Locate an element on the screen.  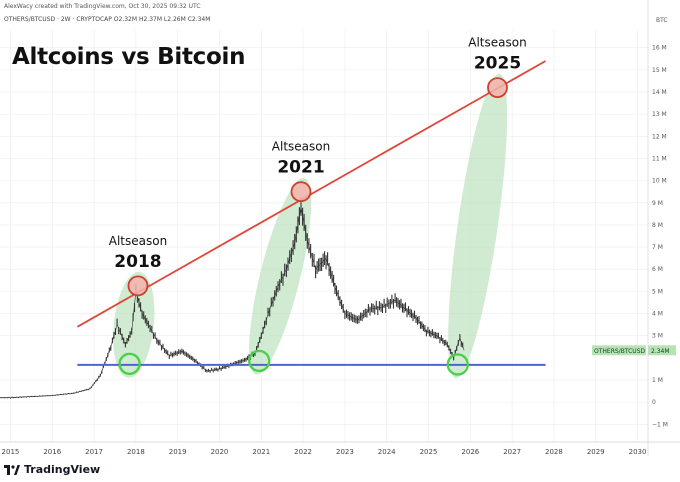
price-axis-tick-label: 3 M is located at coordinates (657, 336).